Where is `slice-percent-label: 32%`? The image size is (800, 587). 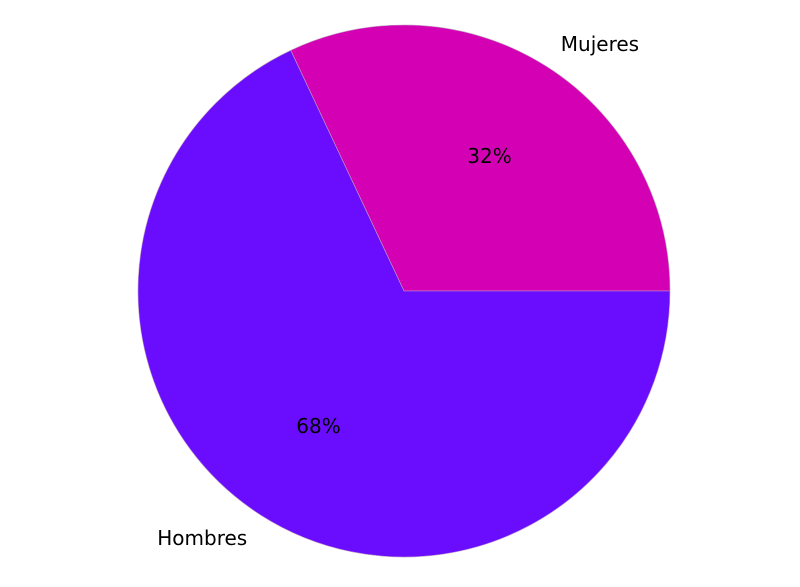
slice-percent-label: 32% is located at coordinates (489, 156).